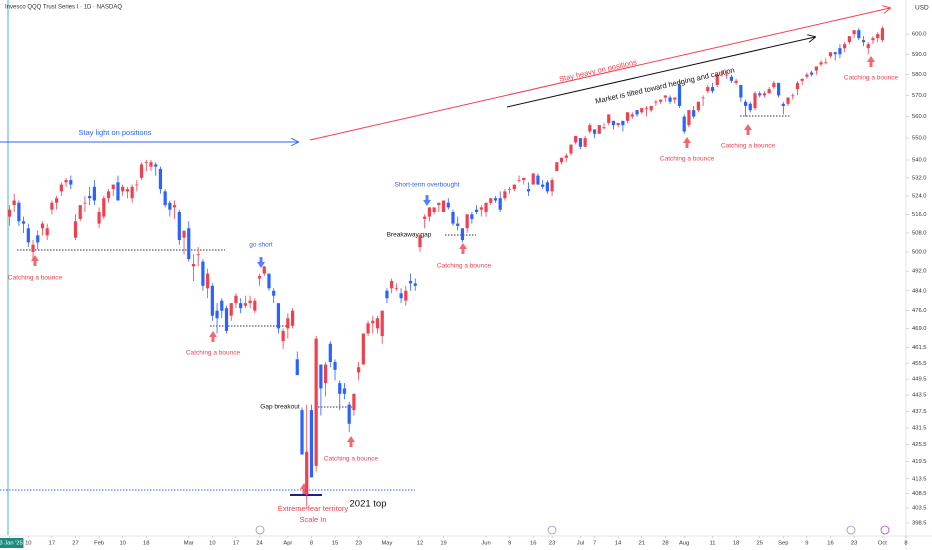 This screenshot has width=932, height=550. I want to click on x-tick-label: 21, so click(642, 544).